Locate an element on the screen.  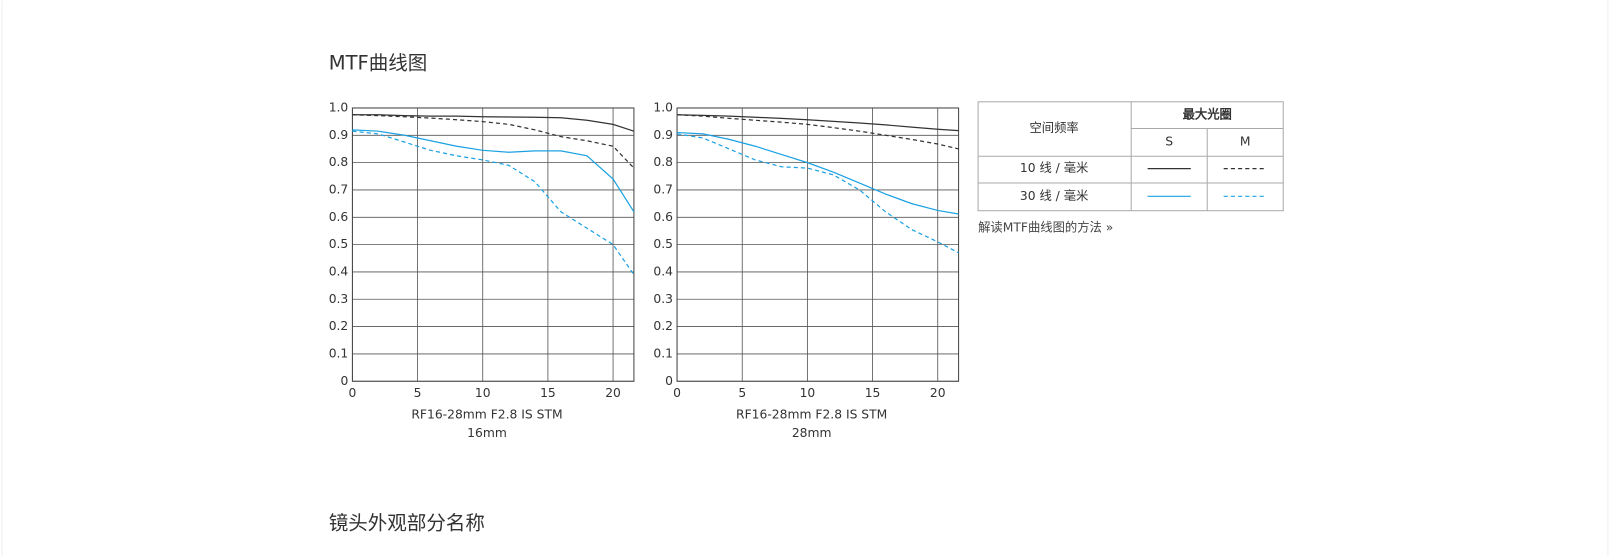
section-heading: 镜头外观部分名称 is located at coordinates (407, 523).